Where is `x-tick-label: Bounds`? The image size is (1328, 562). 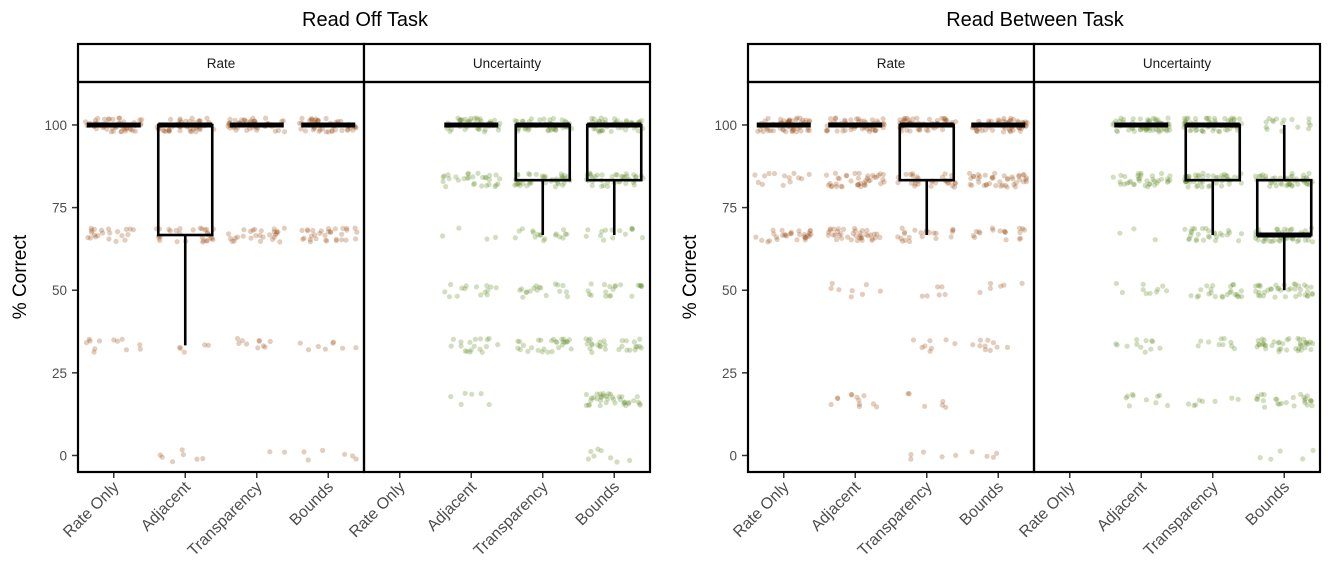 x-tick-label: Bounds is located at coordinates (982, 504).